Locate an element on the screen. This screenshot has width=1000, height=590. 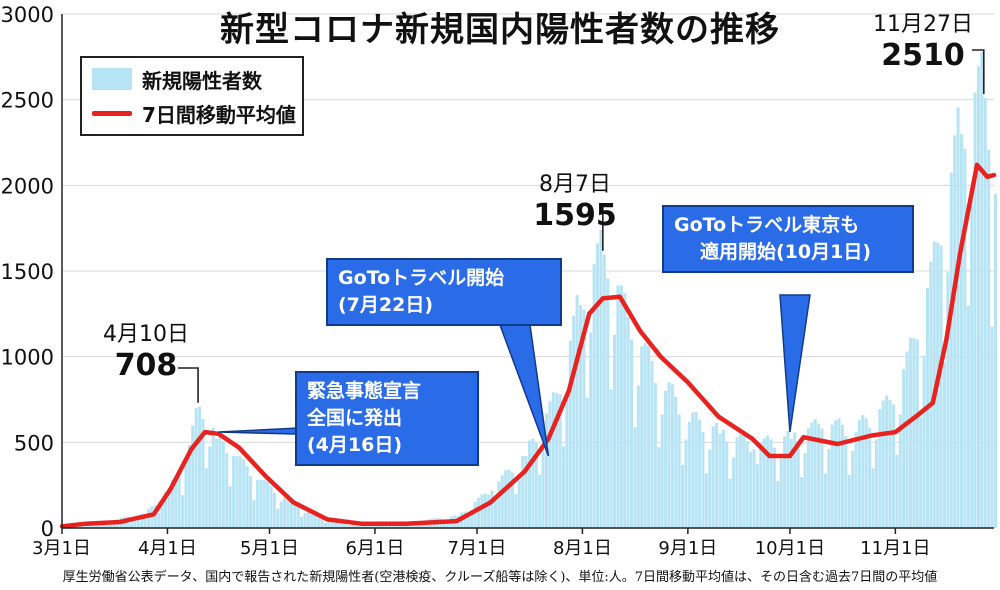
legend: 新規陽性者数 7日間移動平均値 is located at coordinates (192, 96).